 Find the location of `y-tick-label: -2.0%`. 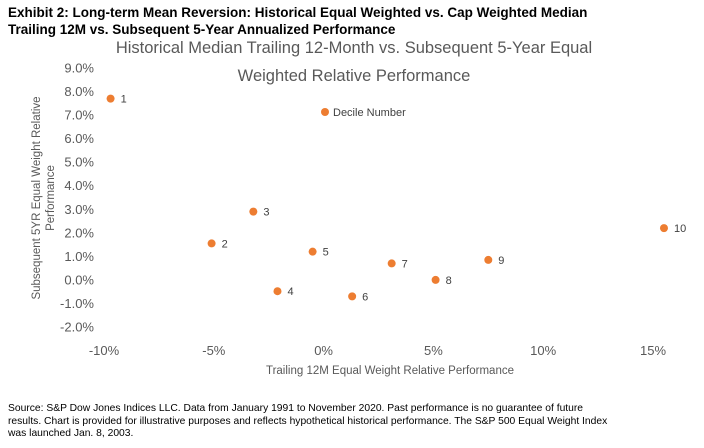

y-tick-label: -2.0% is located at coordinates (77, 327).